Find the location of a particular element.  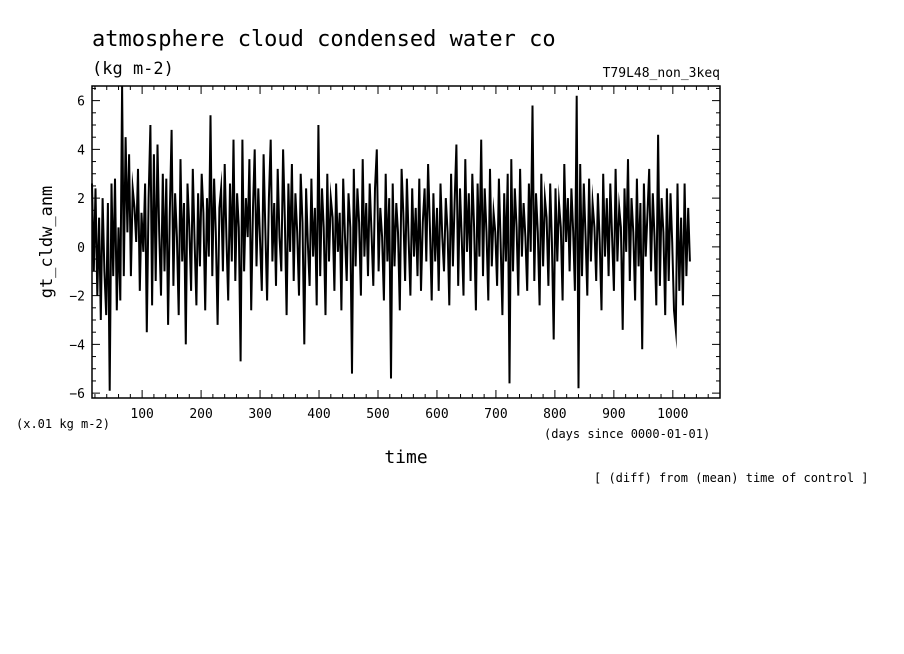

y-scale-note: (x.01 kg m-2) is located at coordinates (63, 424).